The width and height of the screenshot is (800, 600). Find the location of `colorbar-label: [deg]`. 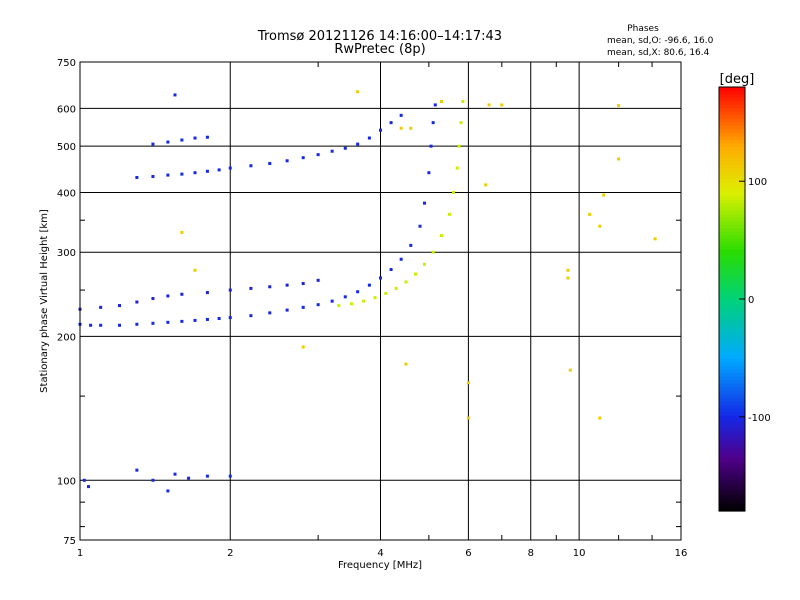

colorbar-label: [deg] is located at coordinates (737, 79).